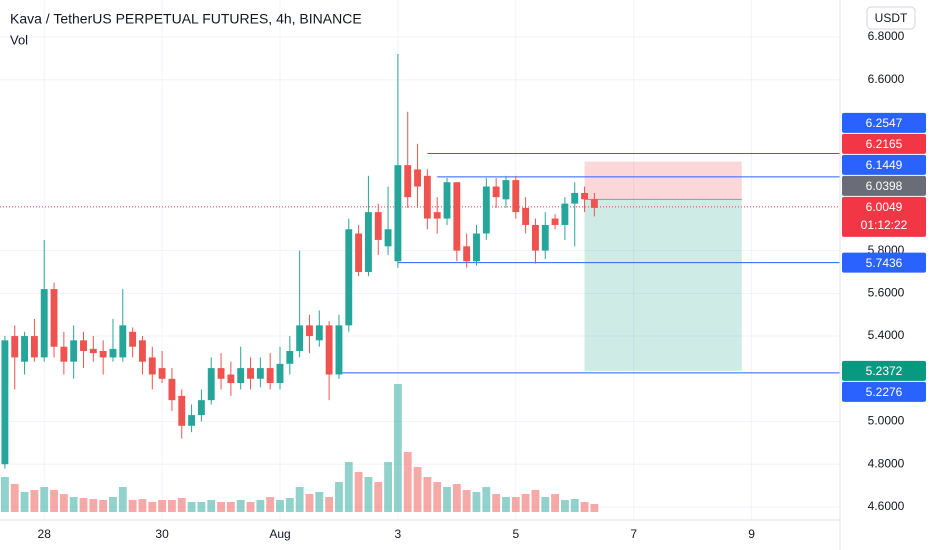 The image size is (932, 550). What do you see at coordinates (279, 534) in the screenshot?
I see `x-tick-label: Aug` at bounding box center [279, 534].